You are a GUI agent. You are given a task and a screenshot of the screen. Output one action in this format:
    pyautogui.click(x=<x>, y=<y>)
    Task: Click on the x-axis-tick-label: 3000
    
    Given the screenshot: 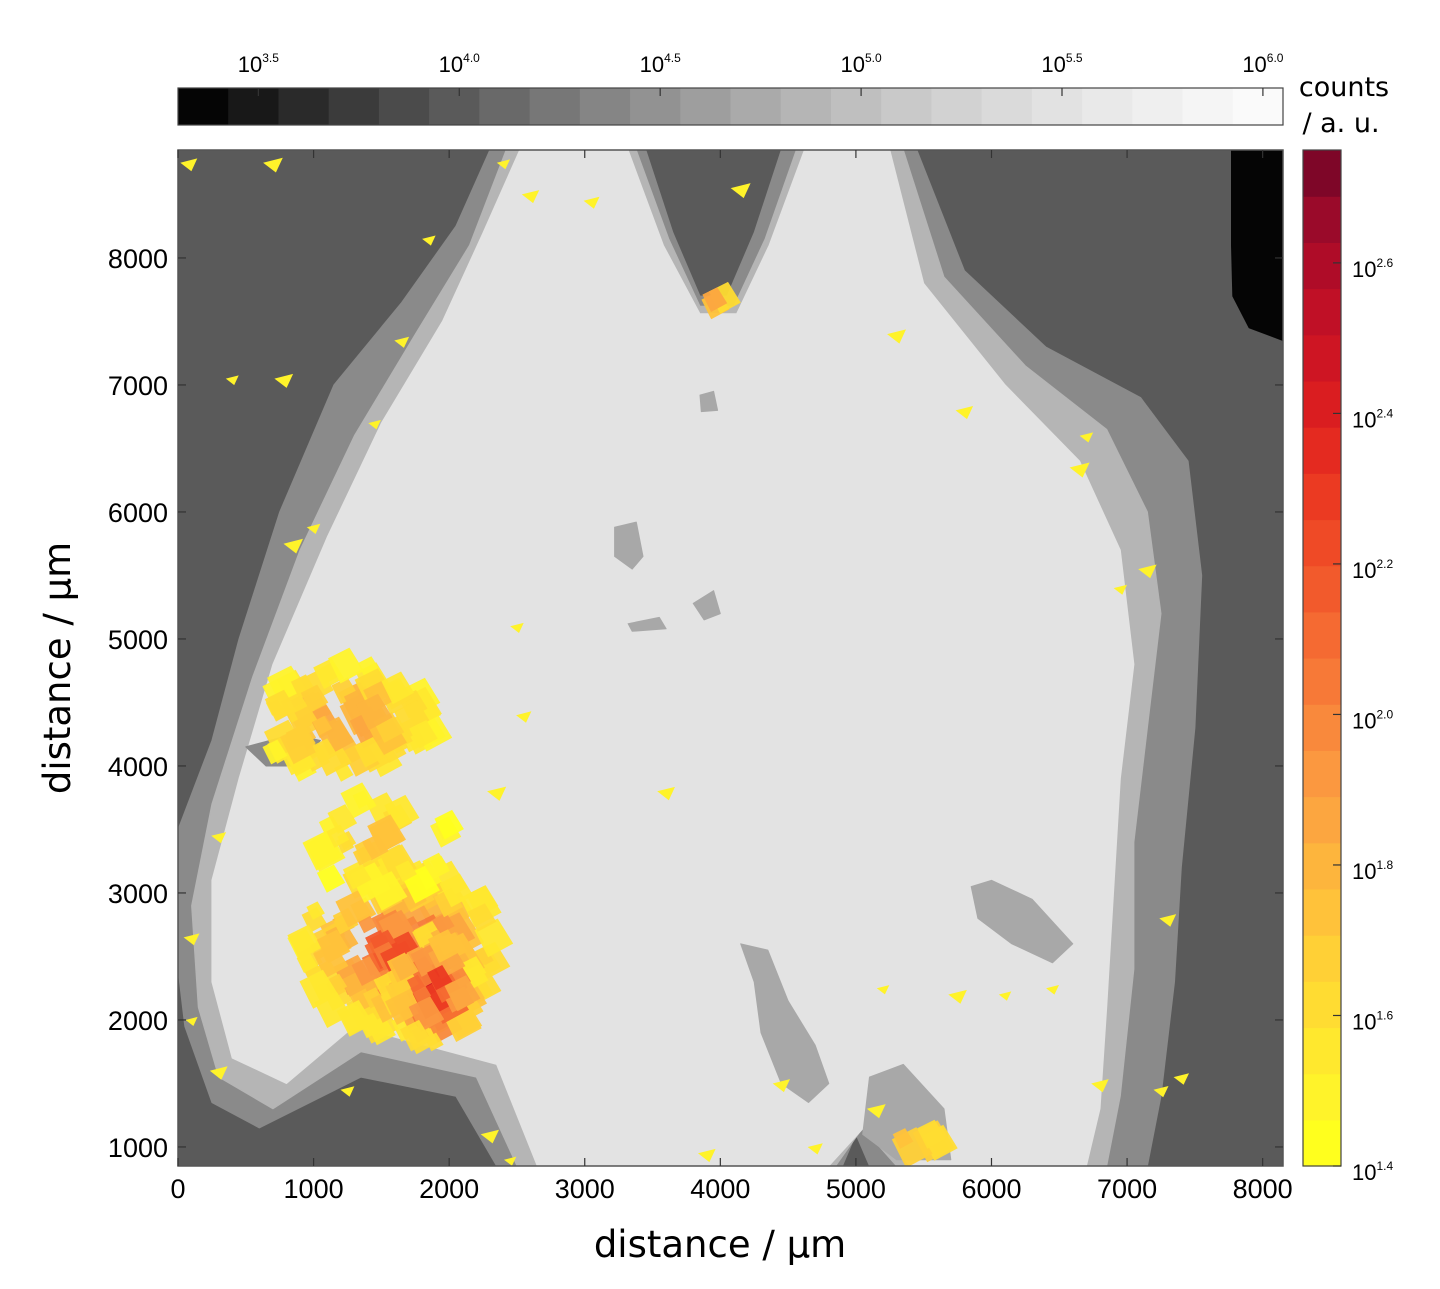 What is the action you would take?
    pyautogui.click(x=585, y=1189)
    